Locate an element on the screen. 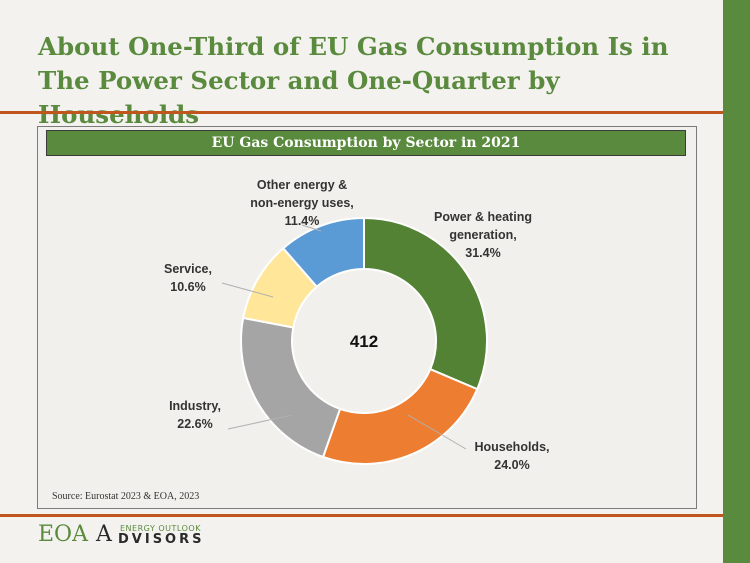 The width and height of the screenshot is (750, 563). logo-wordmark: DVISORS is located at coordinates (161, 539).